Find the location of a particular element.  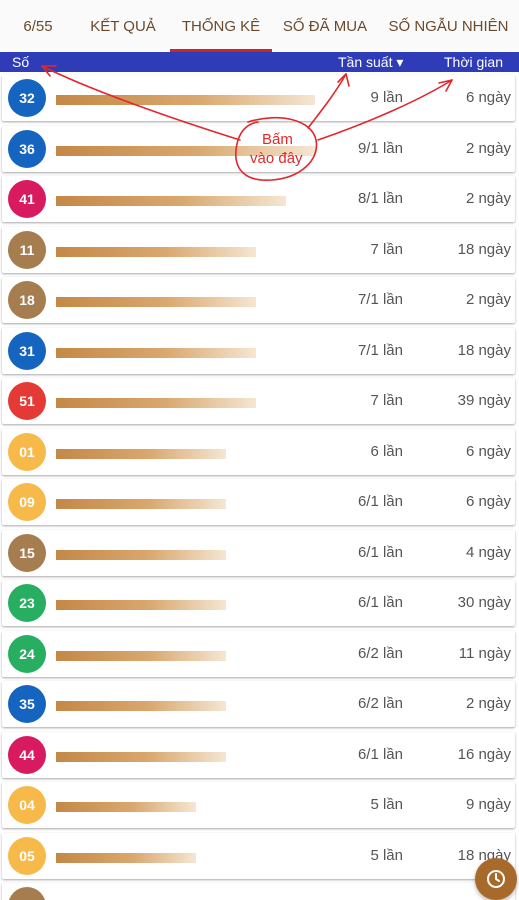

number-ball: 01 is located at coordinates (27, 451).